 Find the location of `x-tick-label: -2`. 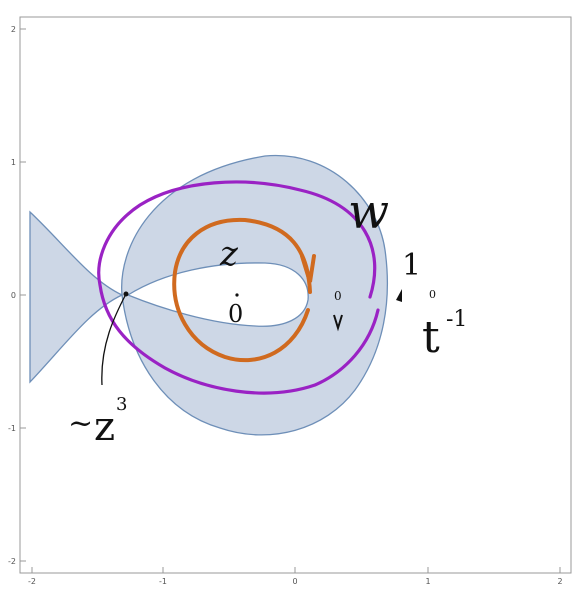

x-tick-label: -2 is located at coordinates (32, 581).